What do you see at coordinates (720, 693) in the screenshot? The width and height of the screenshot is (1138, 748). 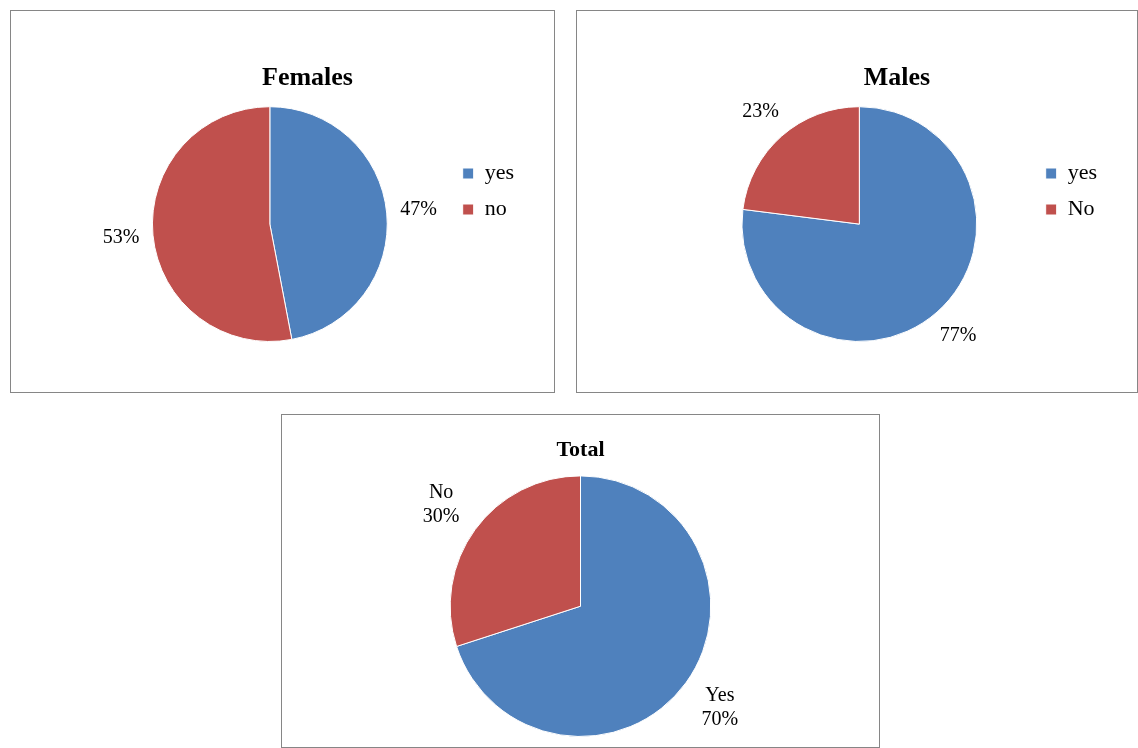 I see `slice-label: Yes` at bounding box center [720, 693].